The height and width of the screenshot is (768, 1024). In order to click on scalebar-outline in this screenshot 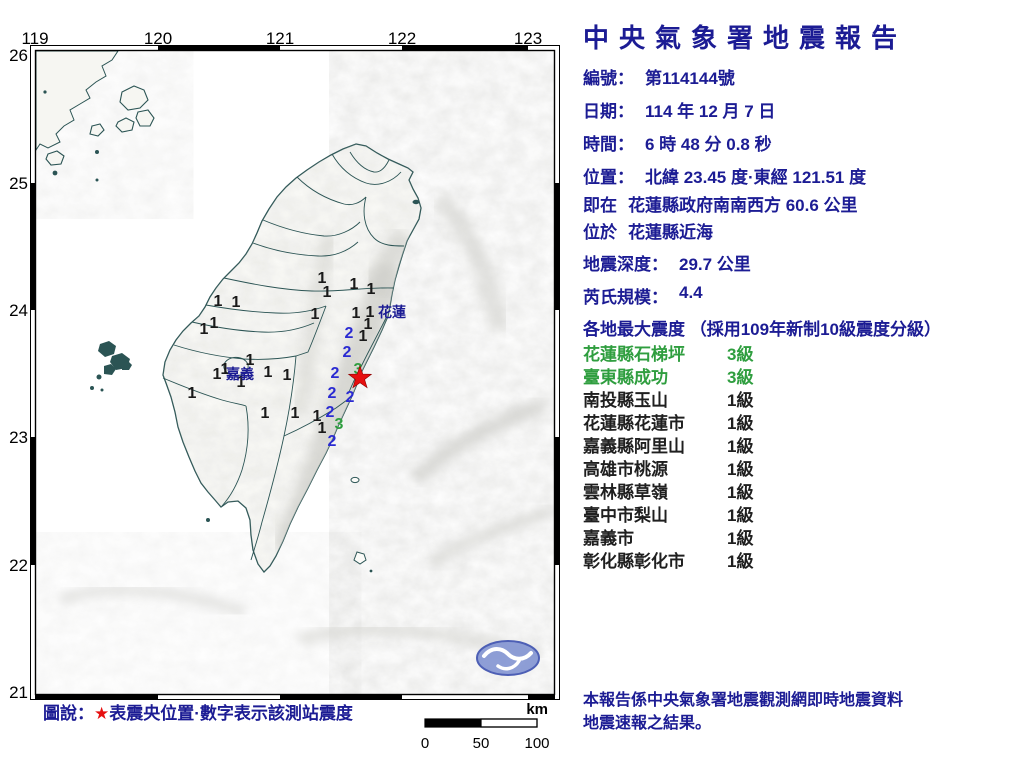, I will do `click(481, 723)`.